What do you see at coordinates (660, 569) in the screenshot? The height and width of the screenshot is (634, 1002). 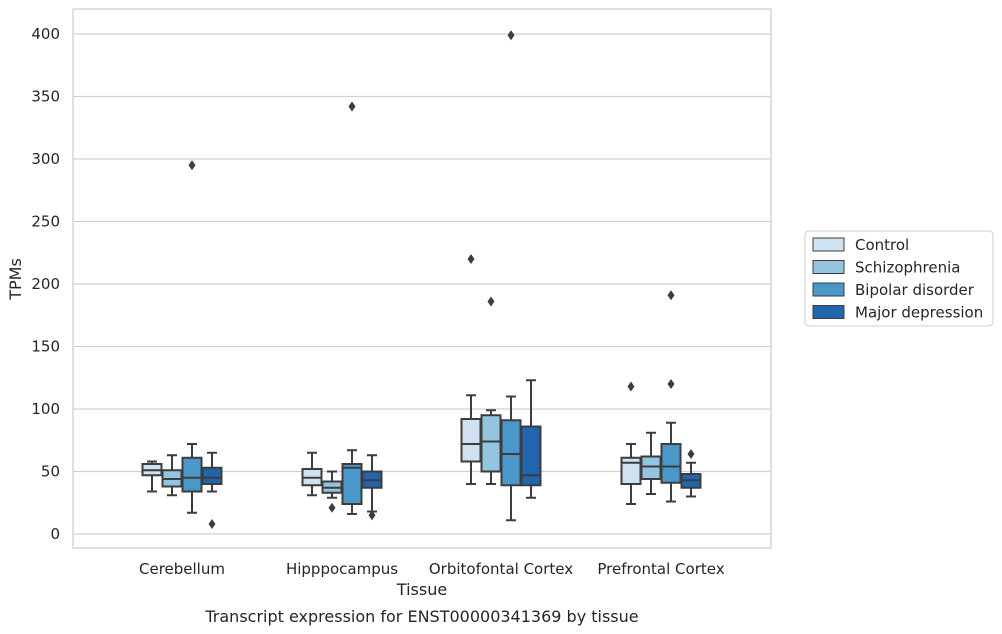 I see `x-tick-label: Prefrontal Cortex` at bounding box center [660, 569].